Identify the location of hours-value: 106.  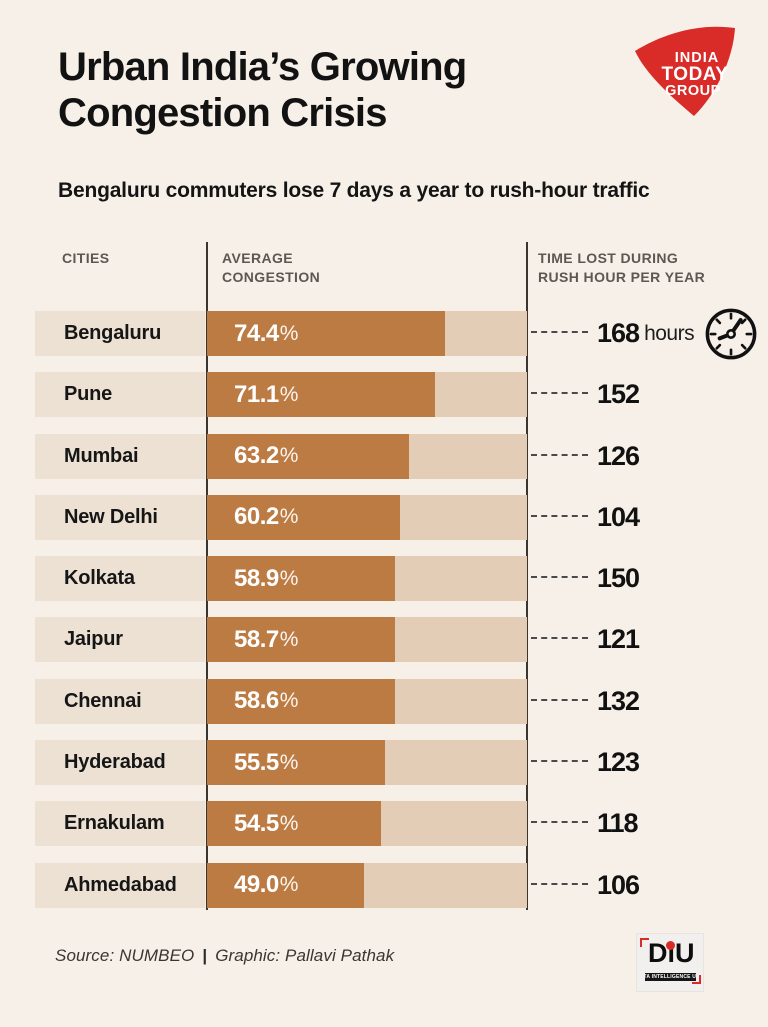
(618, 884).